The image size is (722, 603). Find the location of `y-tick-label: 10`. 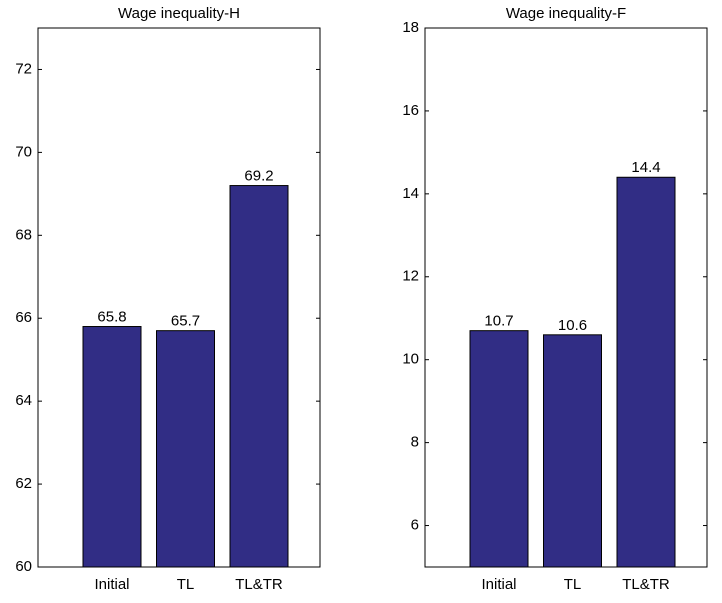

y-tick-label: 10 is located at coordinates (410, 359).